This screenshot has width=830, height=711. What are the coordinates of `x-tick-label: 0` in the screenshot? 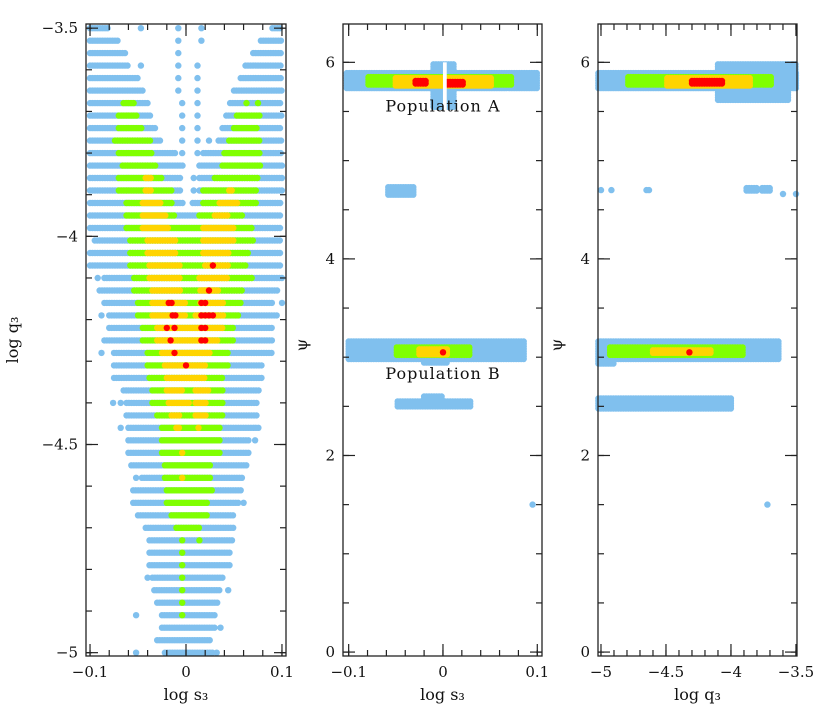 It's located at (186, 672).